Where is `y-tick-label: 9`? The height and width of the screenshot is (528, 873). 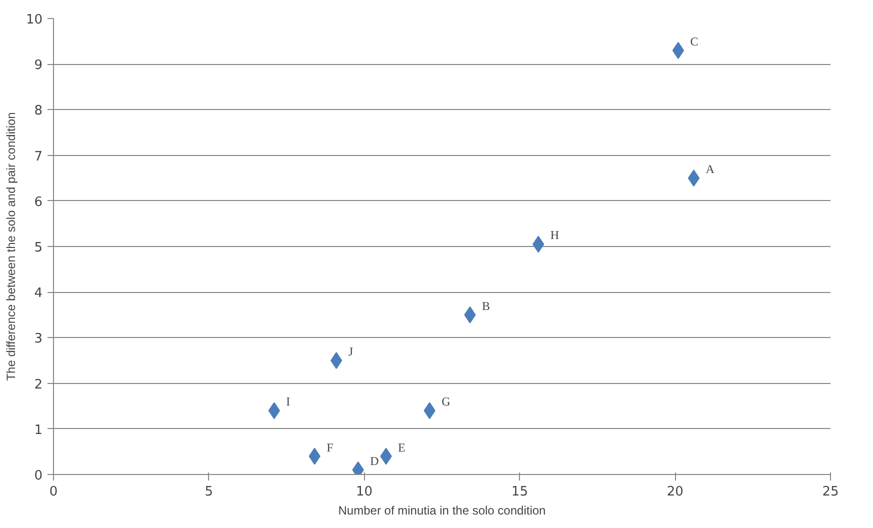
y-tick-label: 9 is located at coordinates (38, 66).